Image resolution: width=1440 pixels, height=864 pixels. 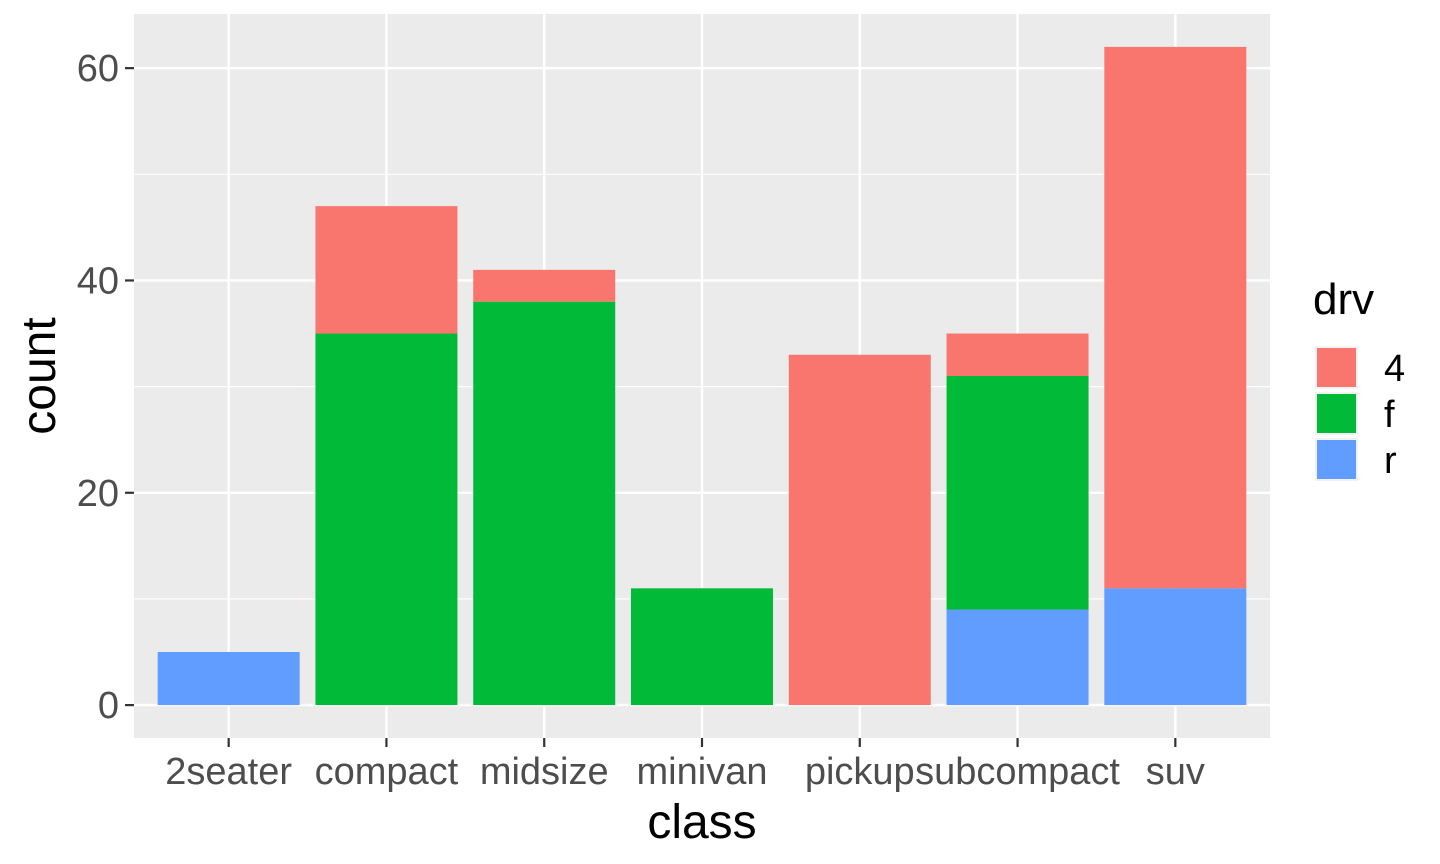 I want to click on bar-subcompact-r, so click(x=1017, y=657).